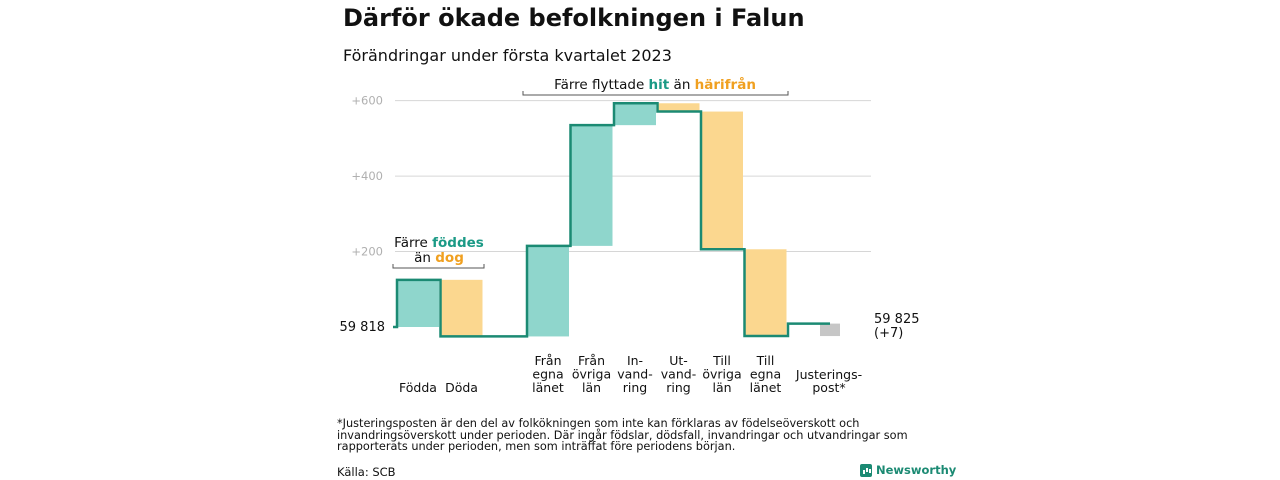  Describe the element at coordinates (439, 243) in the screenshot. I see `births-annotation-line1: Färre föddes` at that location.